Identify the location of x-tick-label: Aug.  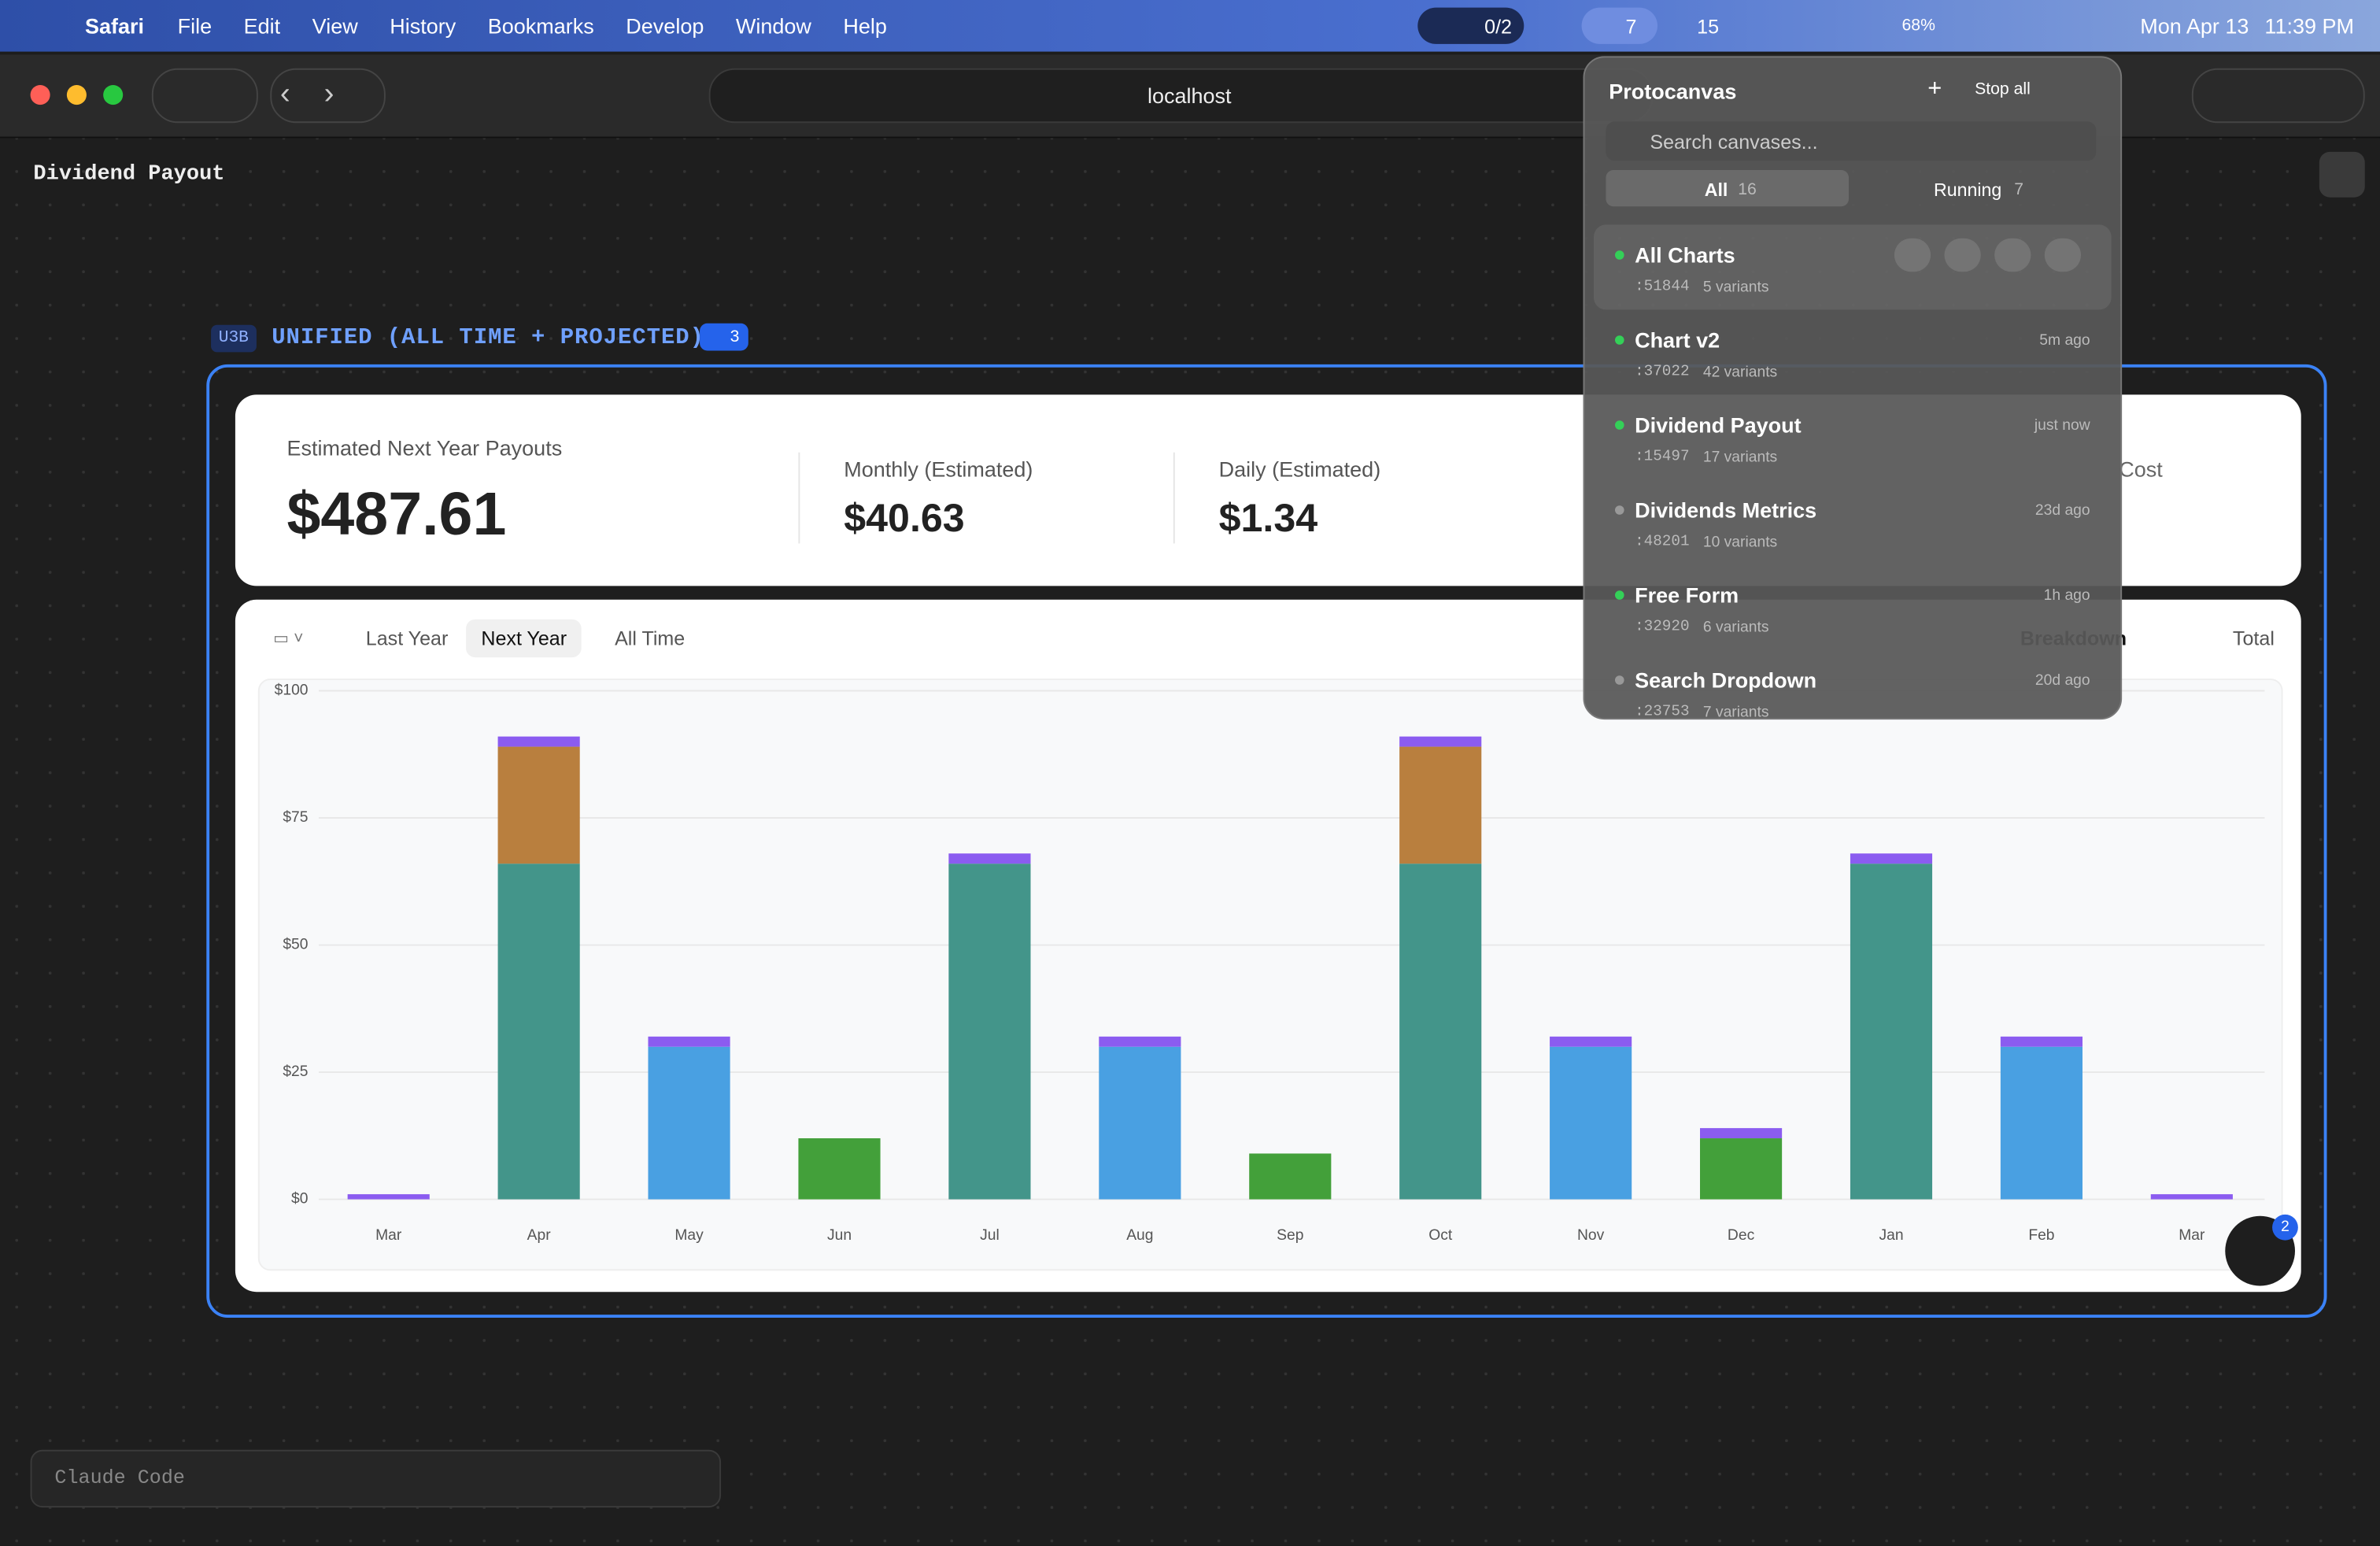
(1139, 1235).